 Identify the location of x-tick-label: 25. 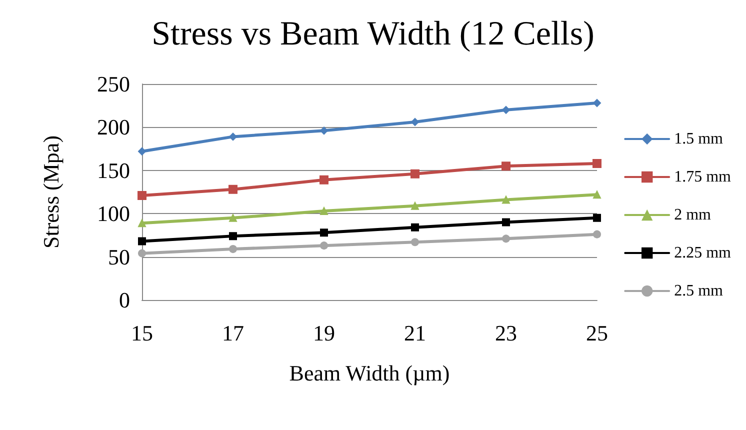
(597, 333).